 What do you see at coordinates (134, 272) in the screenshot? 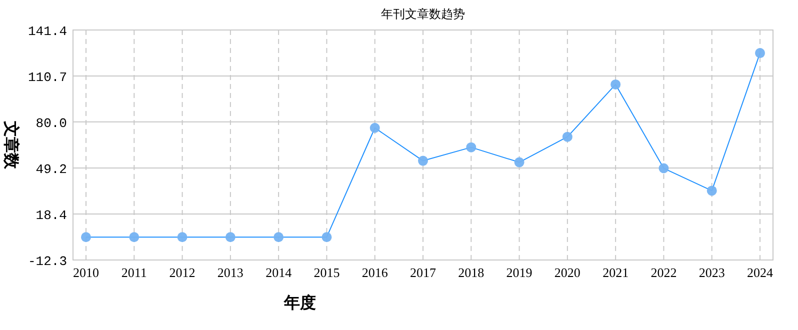
I see `x-tick-label: 2011` at bounding box center [134, 272].